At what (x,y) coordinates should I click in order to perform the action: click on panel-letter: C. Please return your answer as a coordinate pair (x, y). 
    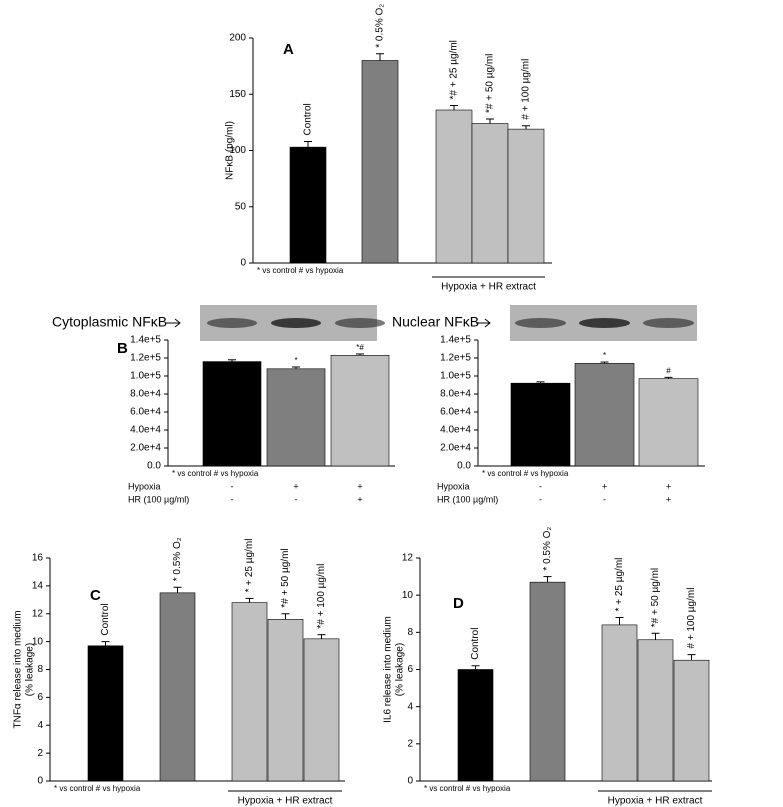
    Looking at the image, I should click on (95, 595).